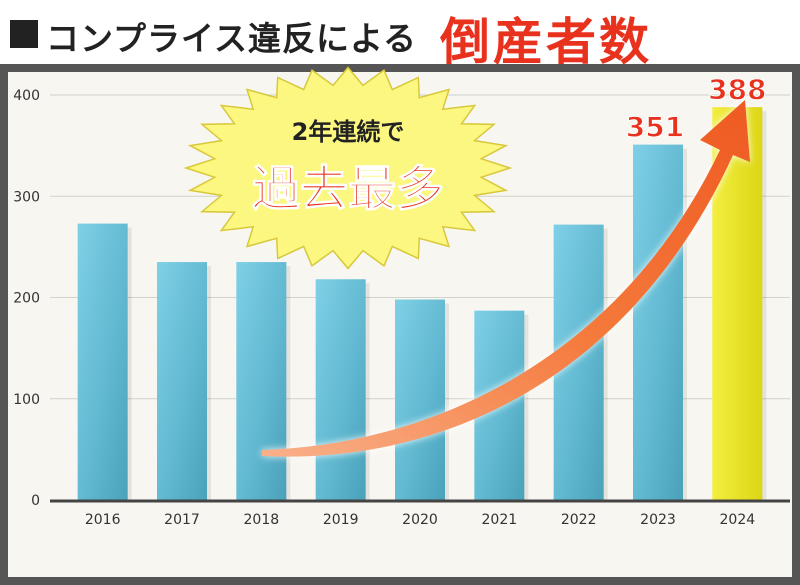  Describe the element at coordinates (738, 520) in the screenshot. I see `x-tick-label: 2024` at that location.